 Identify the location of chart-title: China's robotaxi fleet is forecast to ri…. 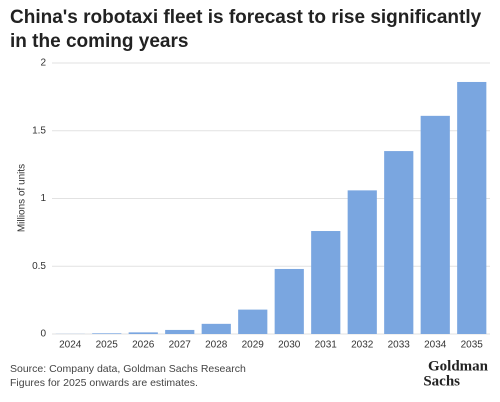
(246, 29).